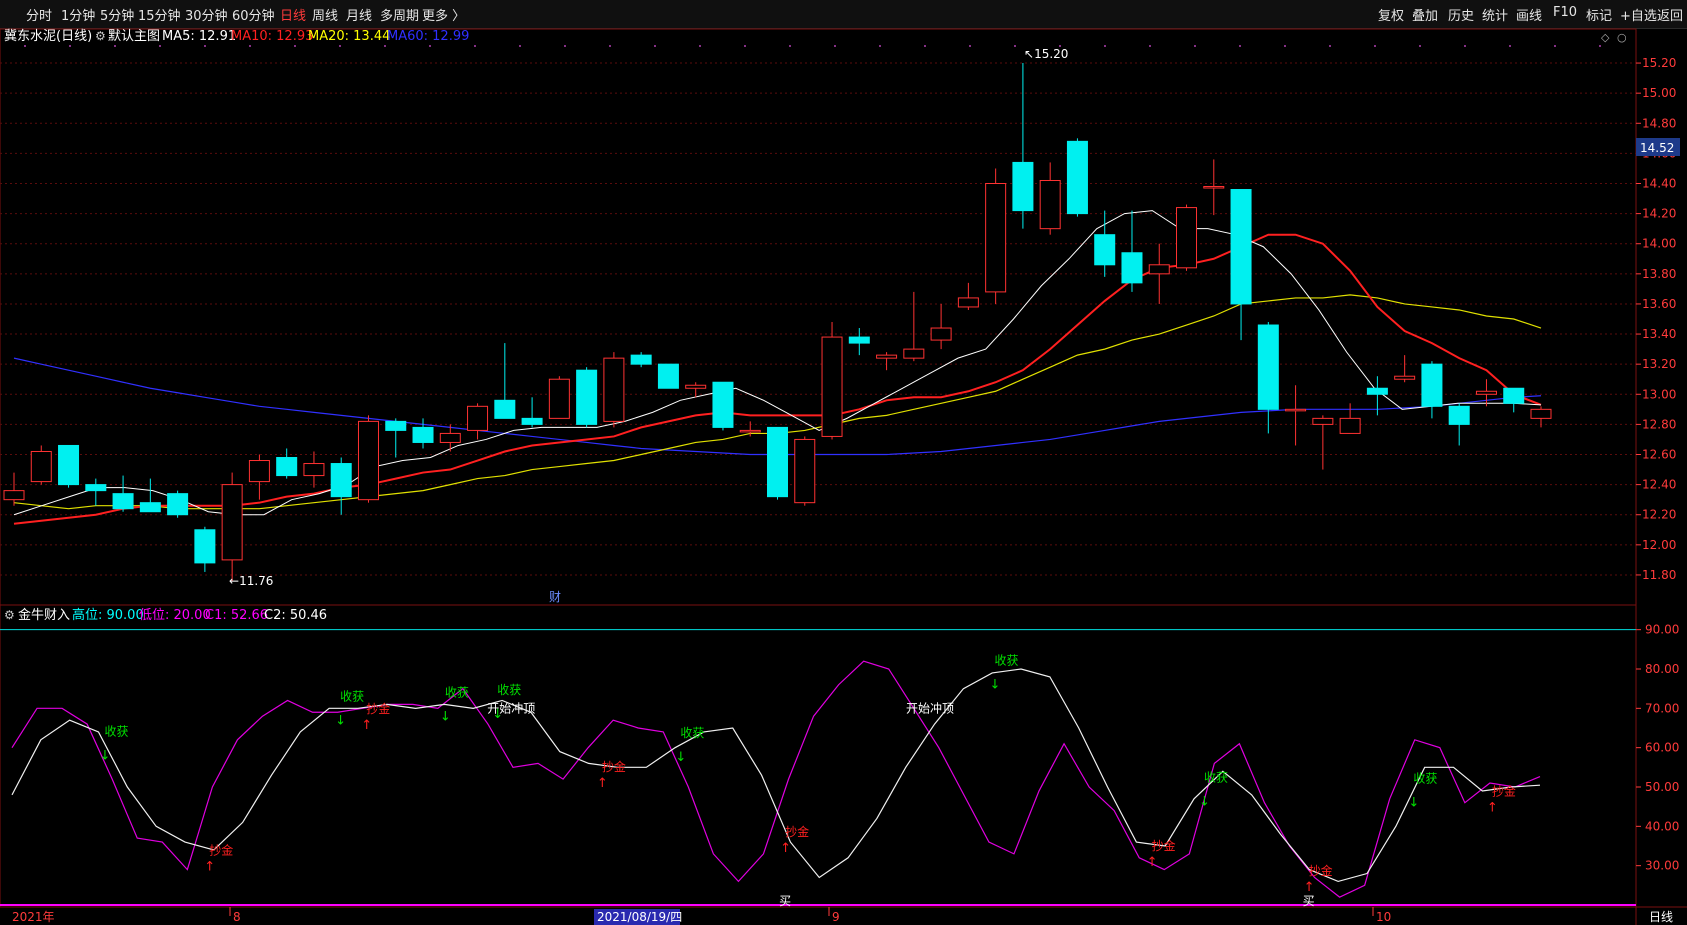  I want to click on date-axis-cursor-box, so click(637, 917).